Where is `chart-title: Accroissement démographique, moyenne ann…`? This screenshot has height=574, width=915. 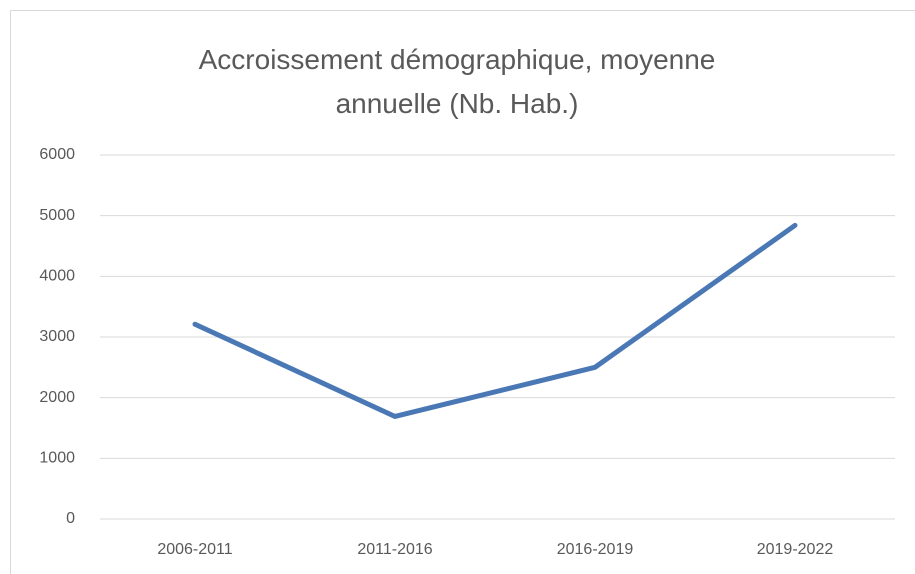
chart-title: Accroissement démographique, moyenne ann… is located at coordinates (457, 81).